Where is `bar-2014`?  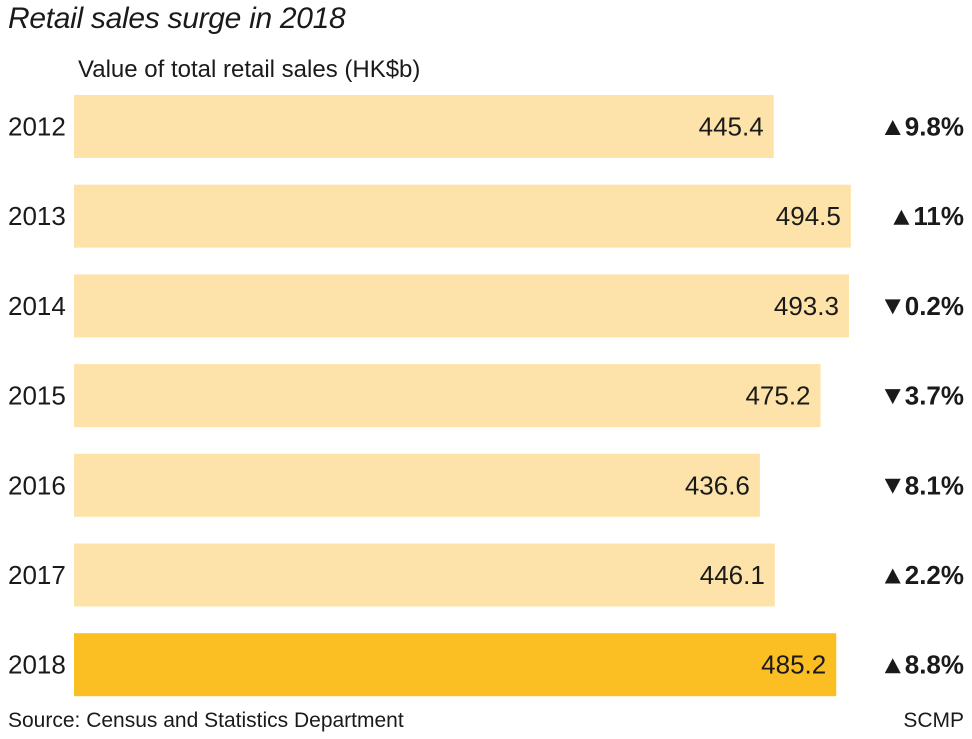
bar-2014 is located at coordinates (461, 306).